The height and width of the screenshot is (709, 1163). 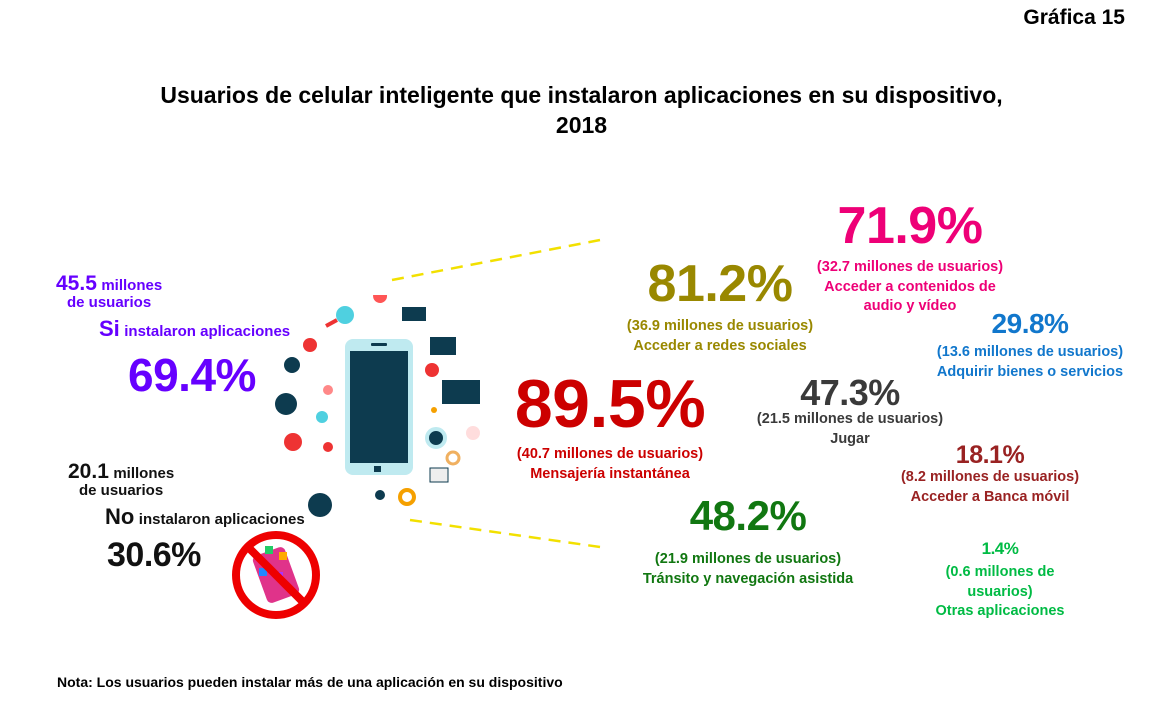 I want to click on magnifier-icon, so click(x=339, y=317).